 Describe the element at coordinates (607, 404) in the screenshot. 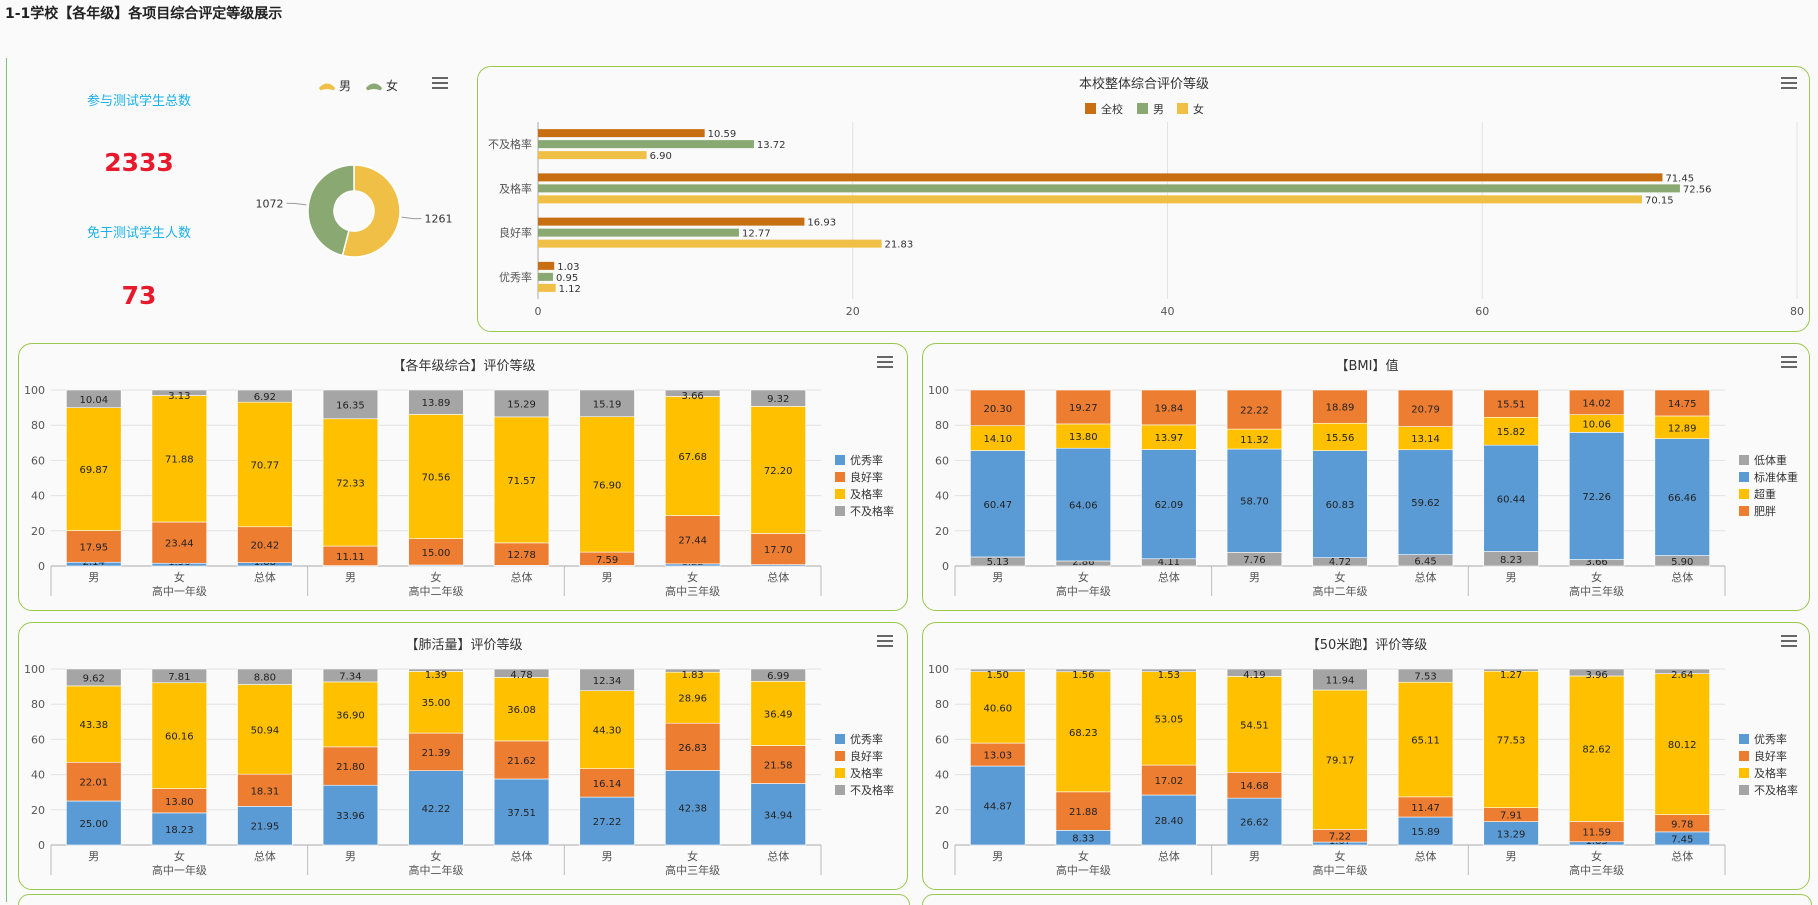

I see `segment-value-label: 15.19` at that location.